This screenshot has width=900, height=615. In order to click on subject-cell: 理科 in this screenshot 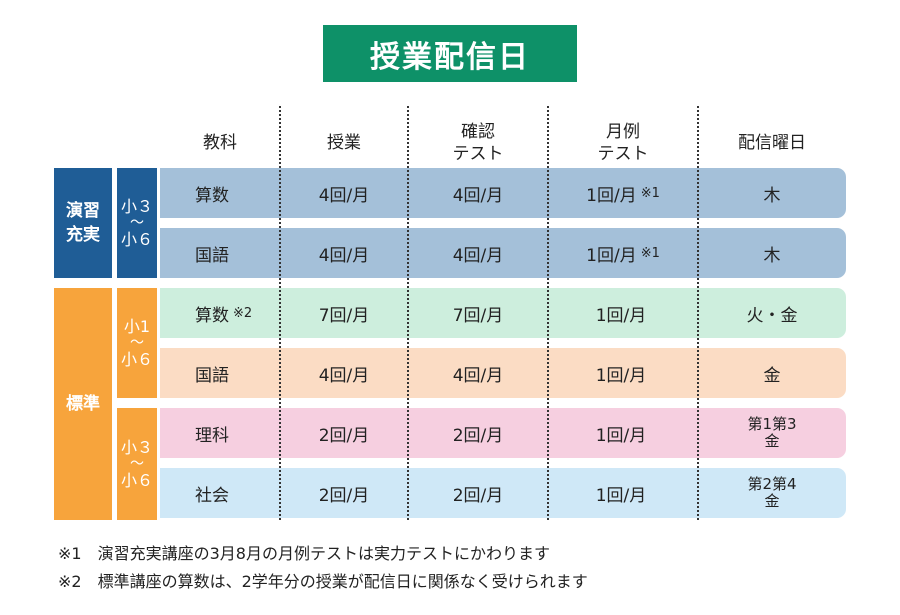, I will do `click(212, 435)`.